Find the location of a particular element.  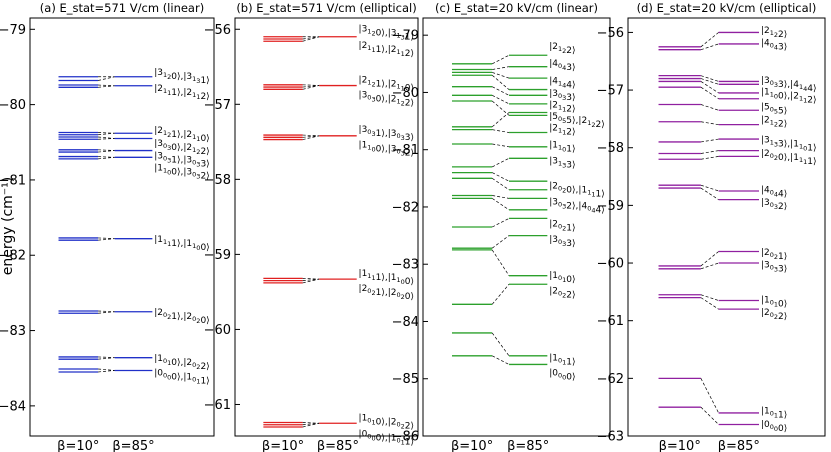

state-label: |1010⟩ is located at coordinates (774, 302).